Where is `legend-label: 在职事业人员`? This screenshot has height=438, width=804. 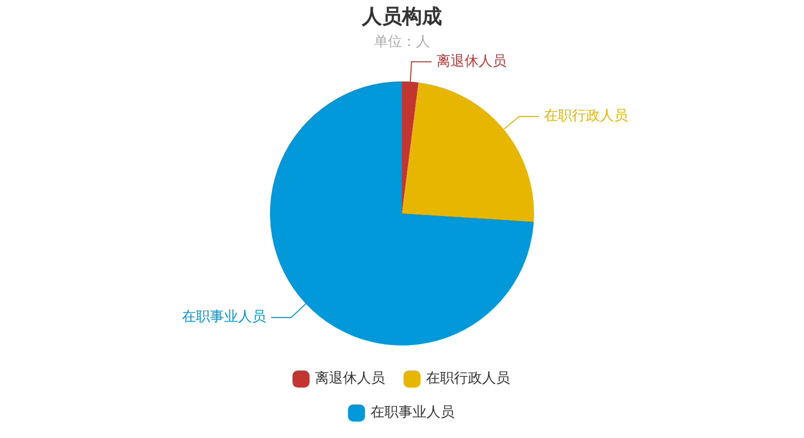 legend-label: 在职事业人员 is located at coordinates (412, 412).